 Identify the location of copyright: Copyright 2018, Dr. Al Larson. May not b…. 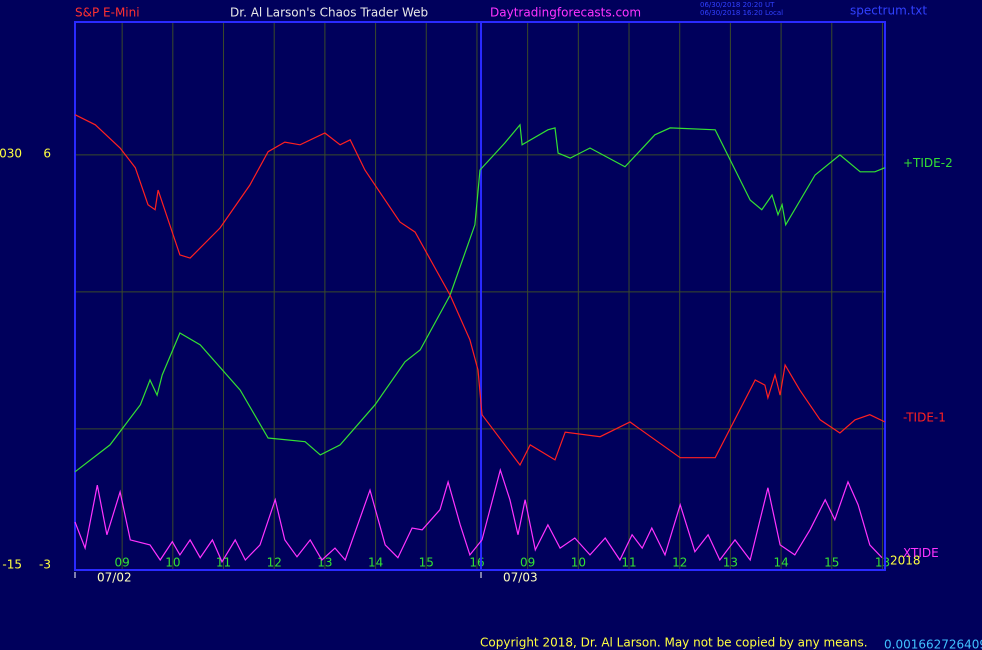
(674, 643).